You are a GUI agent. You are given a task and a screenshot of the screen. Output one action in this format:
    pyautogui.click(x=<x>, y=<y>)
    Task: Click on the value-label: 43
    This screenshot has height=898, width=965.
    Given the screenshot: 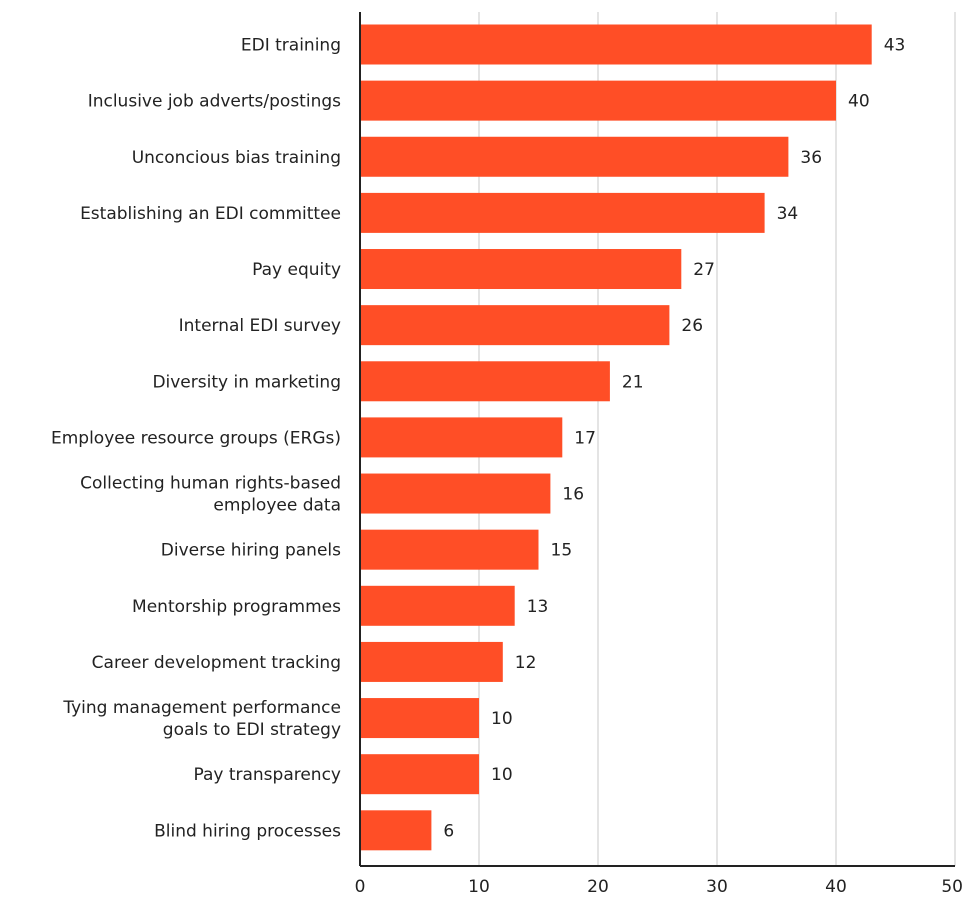 What is the action you would take?
    pyautogui.click(x=895, y=46)
    